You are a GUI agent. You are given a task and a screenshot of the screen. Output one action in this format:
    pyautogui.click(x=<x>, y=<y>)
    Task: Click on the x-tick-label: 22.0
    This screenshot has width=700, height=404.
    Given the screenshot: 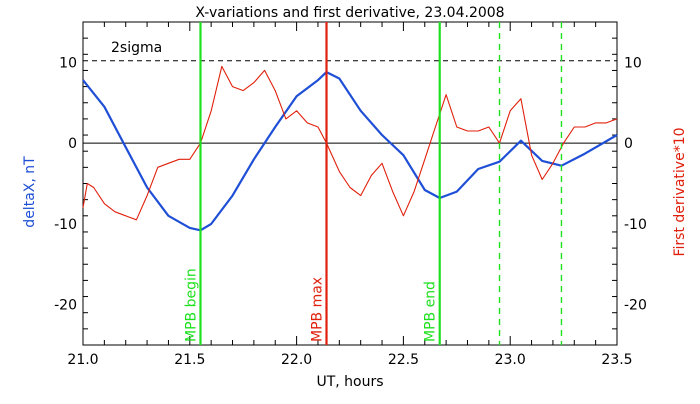 What is the action you would take?
    pyautogui.click(x=296, y=360)
    